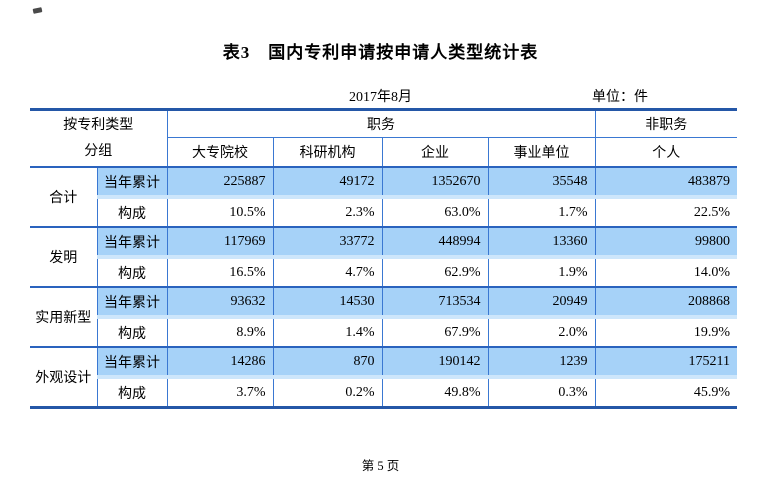 The height and width of the screenshot is (495, 761). I want to click on header-col-universities: 大专院校, so click(219, 152).